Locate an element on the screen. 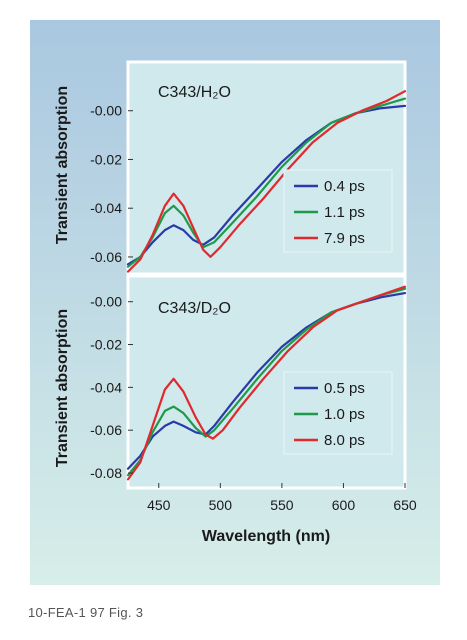  x-tick-label: 500 is located at coordinates (221, 505).